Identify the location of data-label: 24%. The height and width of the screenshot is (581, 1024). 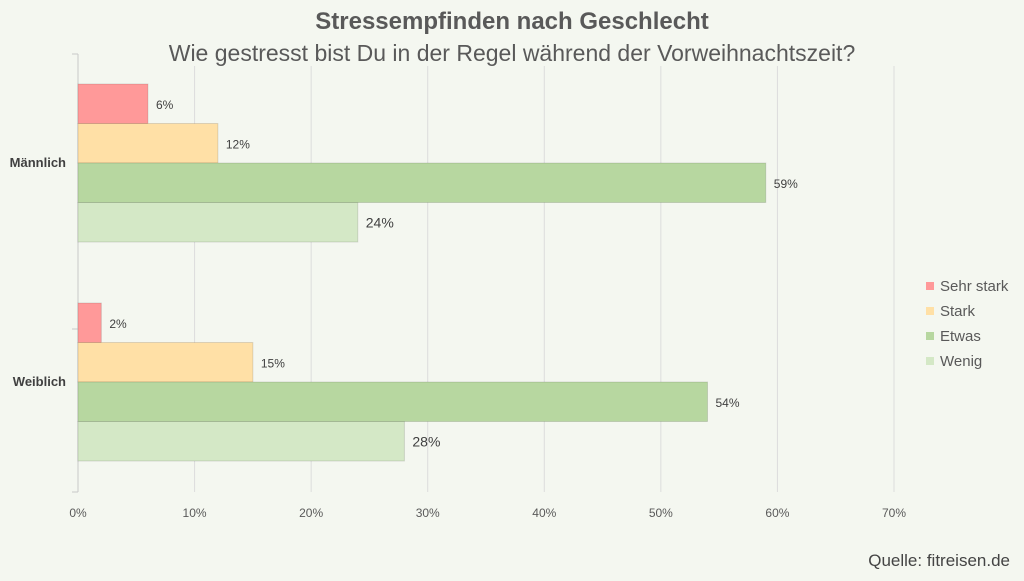
(380, 222).